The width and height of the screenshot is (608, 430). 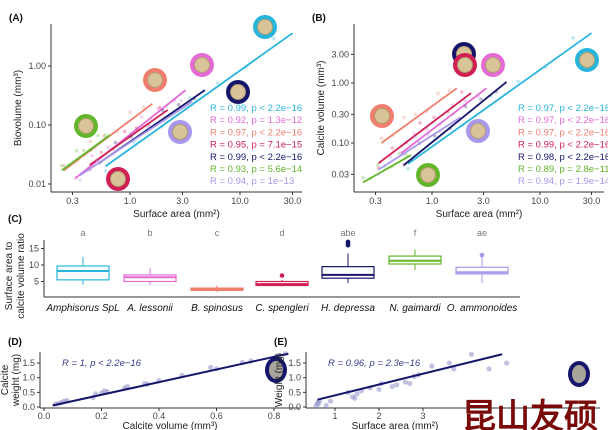 What do you see at coordinates (34, 249) in the screenshot?
I see `panel-c-y-tick-label: 15` at bounding box center [34, 249].